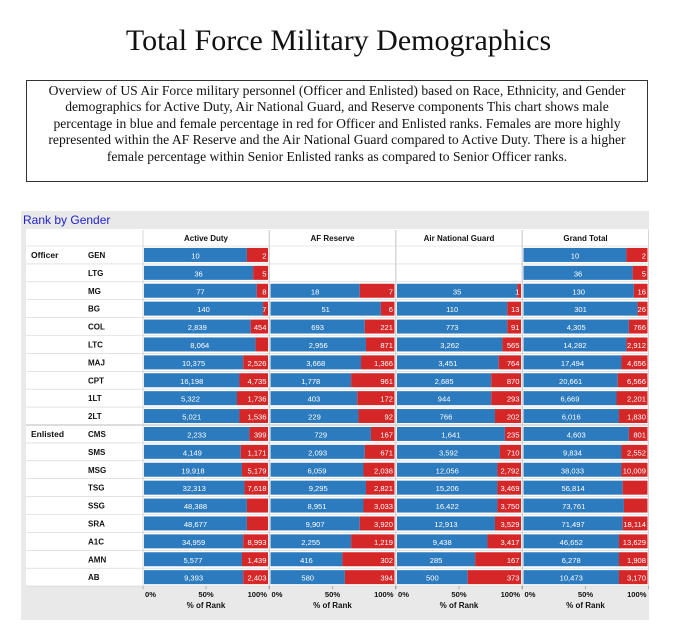 The height and width of the screenshot is (628, 677). Describe the element at coordinates (642, 291) in the screenshot. I see `female-value-label: 16` at that location.